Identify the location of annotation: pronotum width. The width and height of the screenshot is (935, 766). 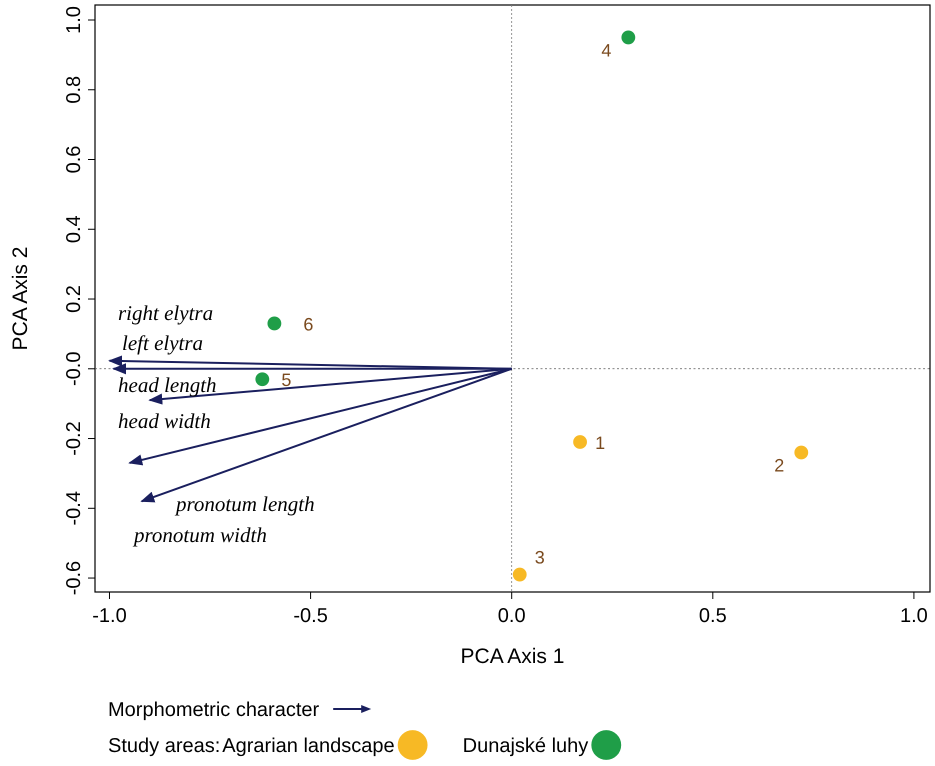
(199, 535).